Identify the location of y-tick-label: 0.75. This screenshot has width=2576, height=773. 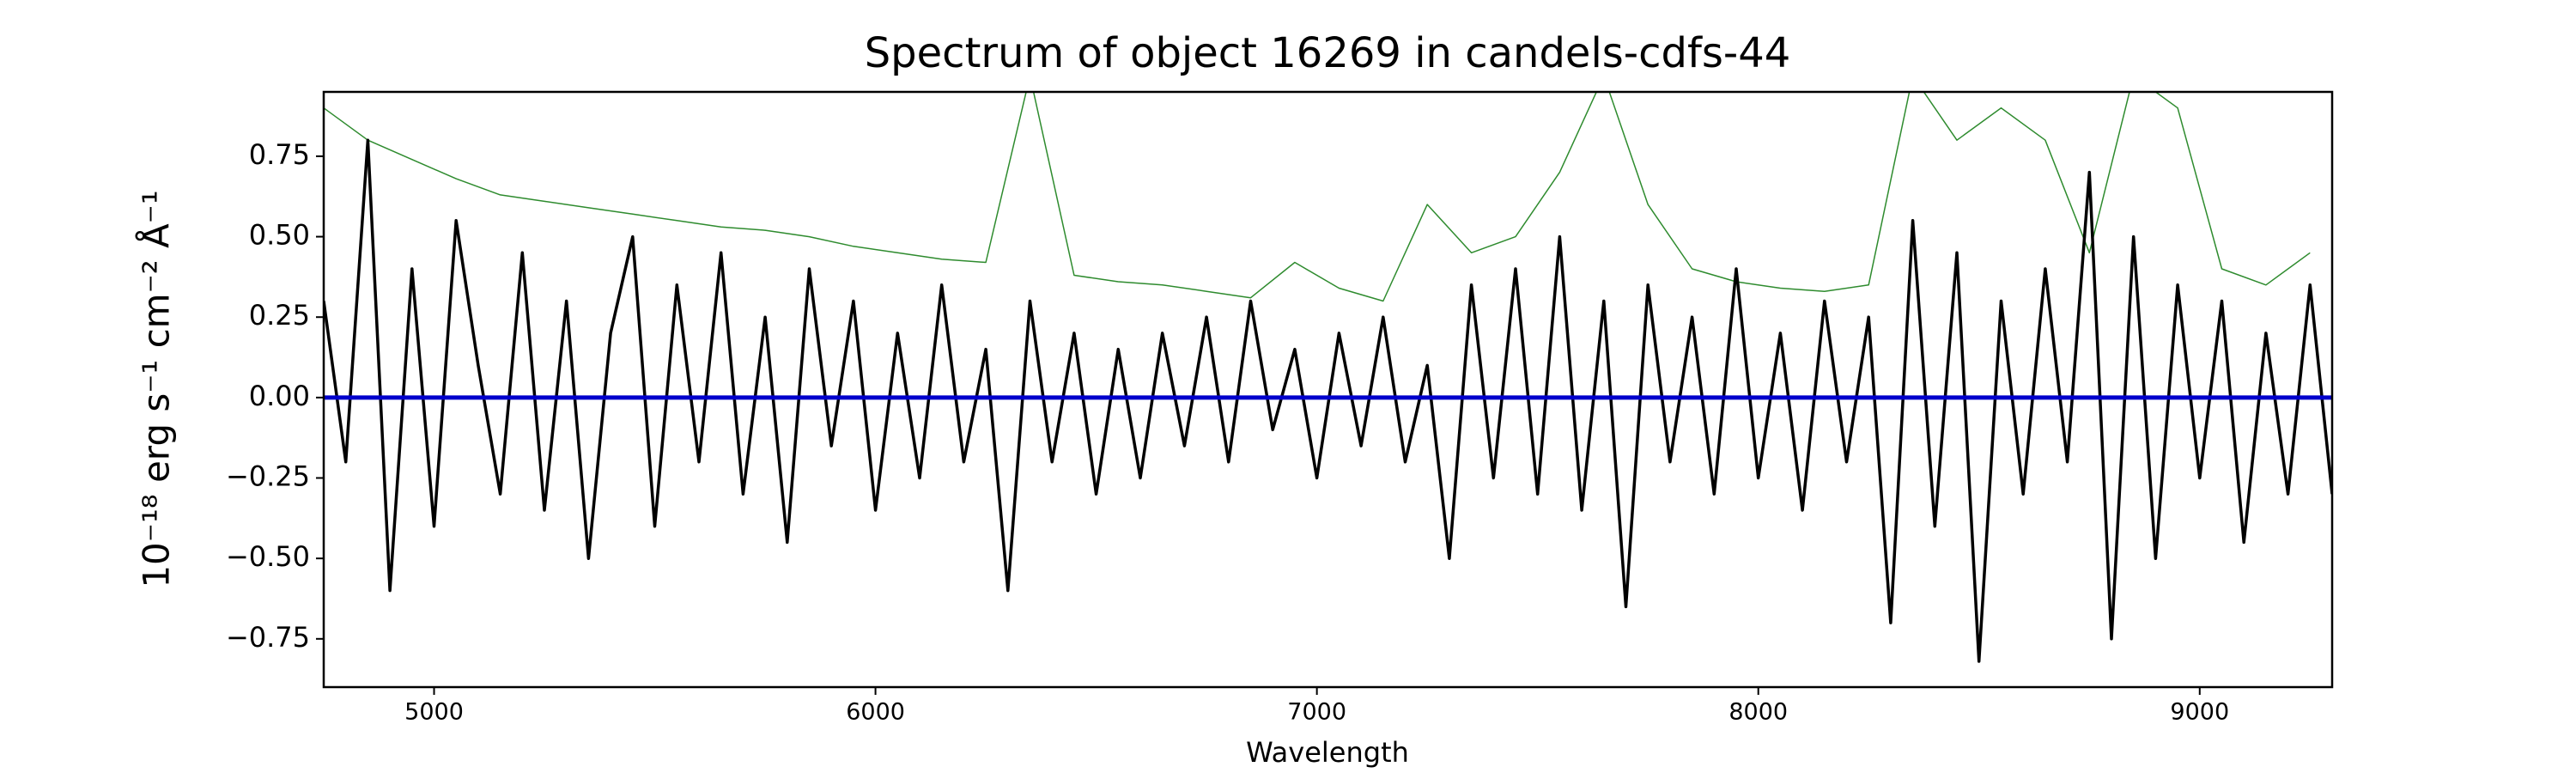
(280, 154).